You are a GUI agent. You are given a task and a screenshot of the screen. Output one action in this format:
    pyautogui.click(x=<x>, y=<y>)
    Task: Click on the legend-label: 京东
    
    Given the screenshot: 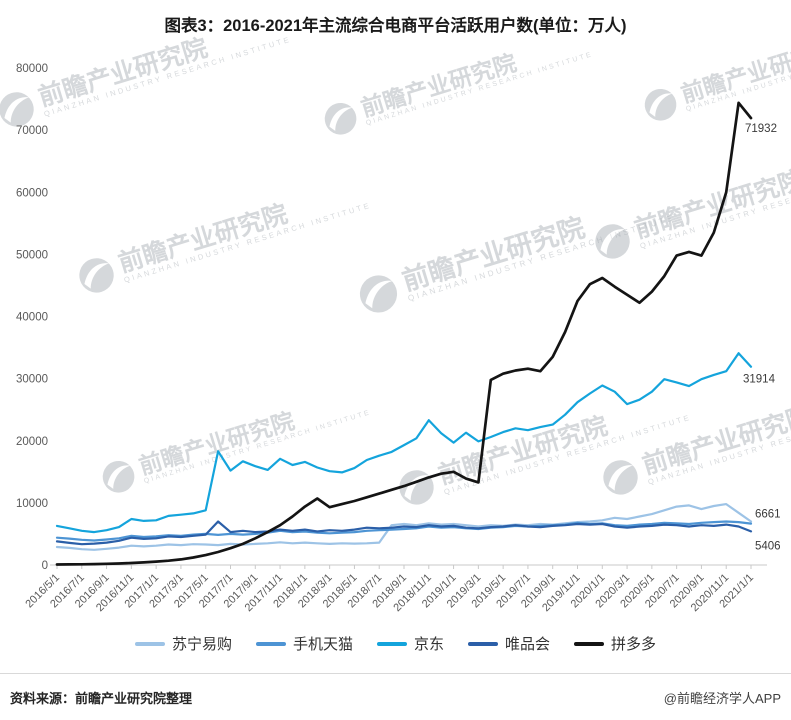 What is the action you would take?
    pyautogui.click(x=428, y=644)
    